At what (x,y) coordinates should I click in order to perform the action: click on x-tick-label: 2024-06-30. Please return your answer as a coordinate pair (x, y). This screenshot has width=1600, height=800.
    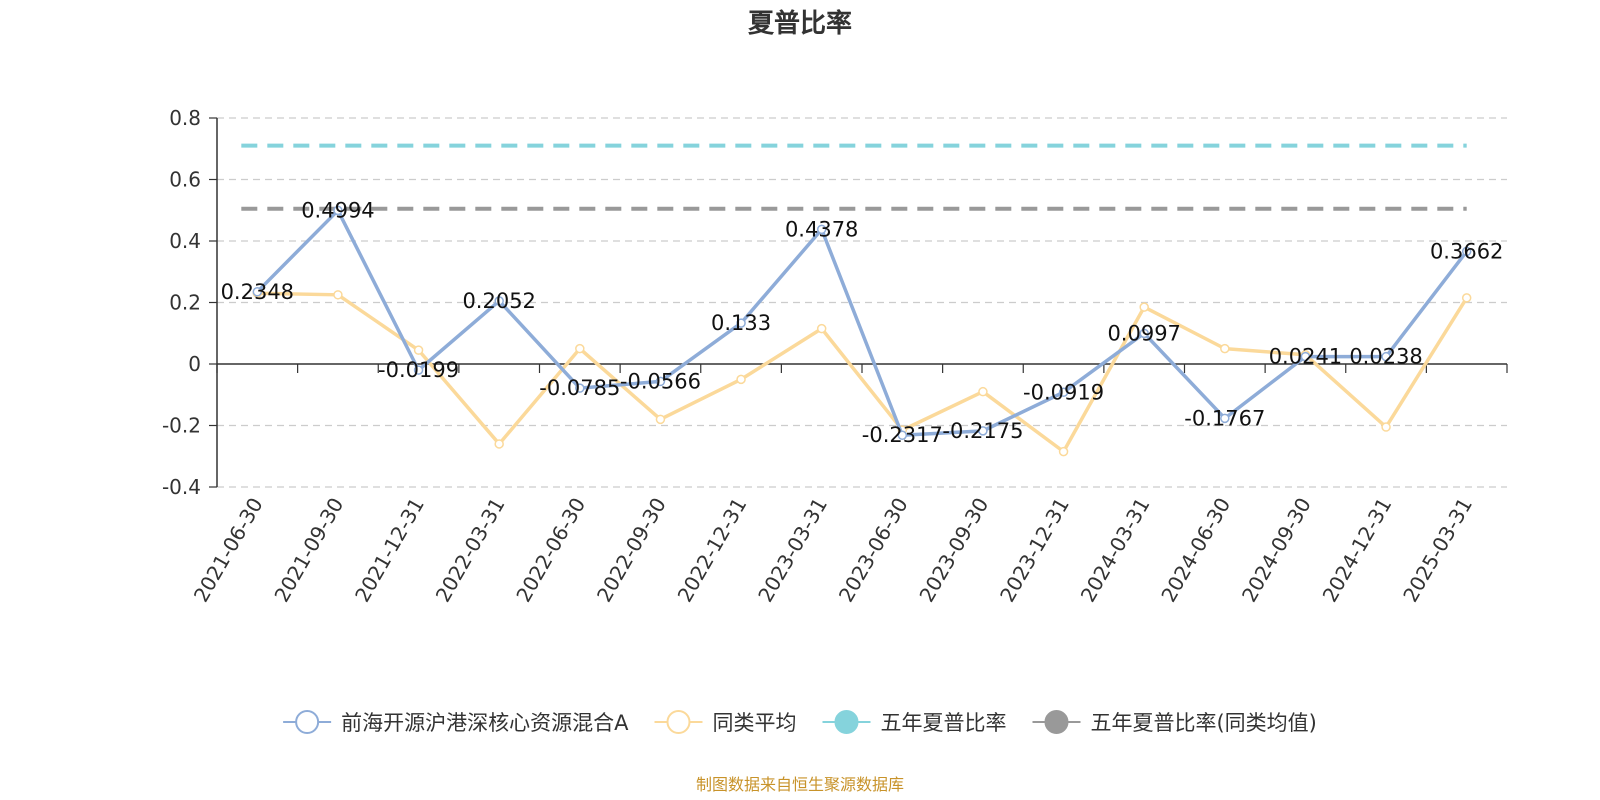
    Looking at the image, I should click on (1195, 550).